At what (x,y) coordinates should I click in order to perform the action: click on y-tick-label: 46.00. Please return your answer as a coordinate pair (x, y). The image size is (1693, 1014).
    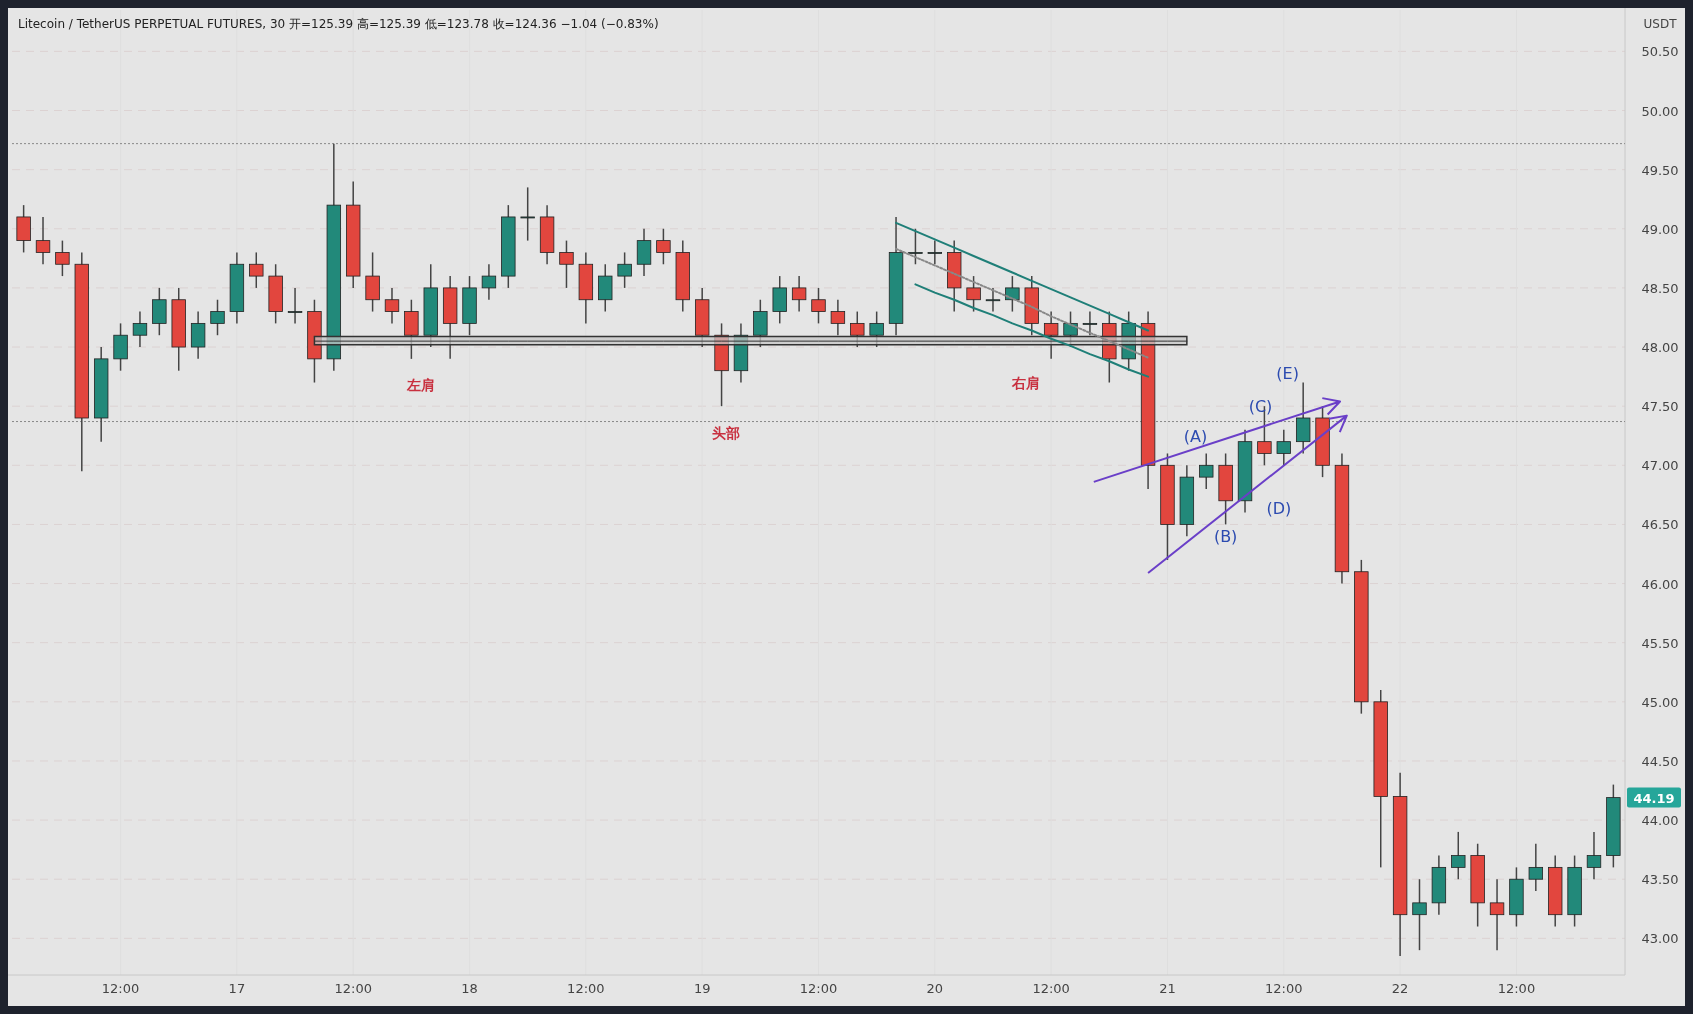
    Looking at the image, I should click on (1660, 584).